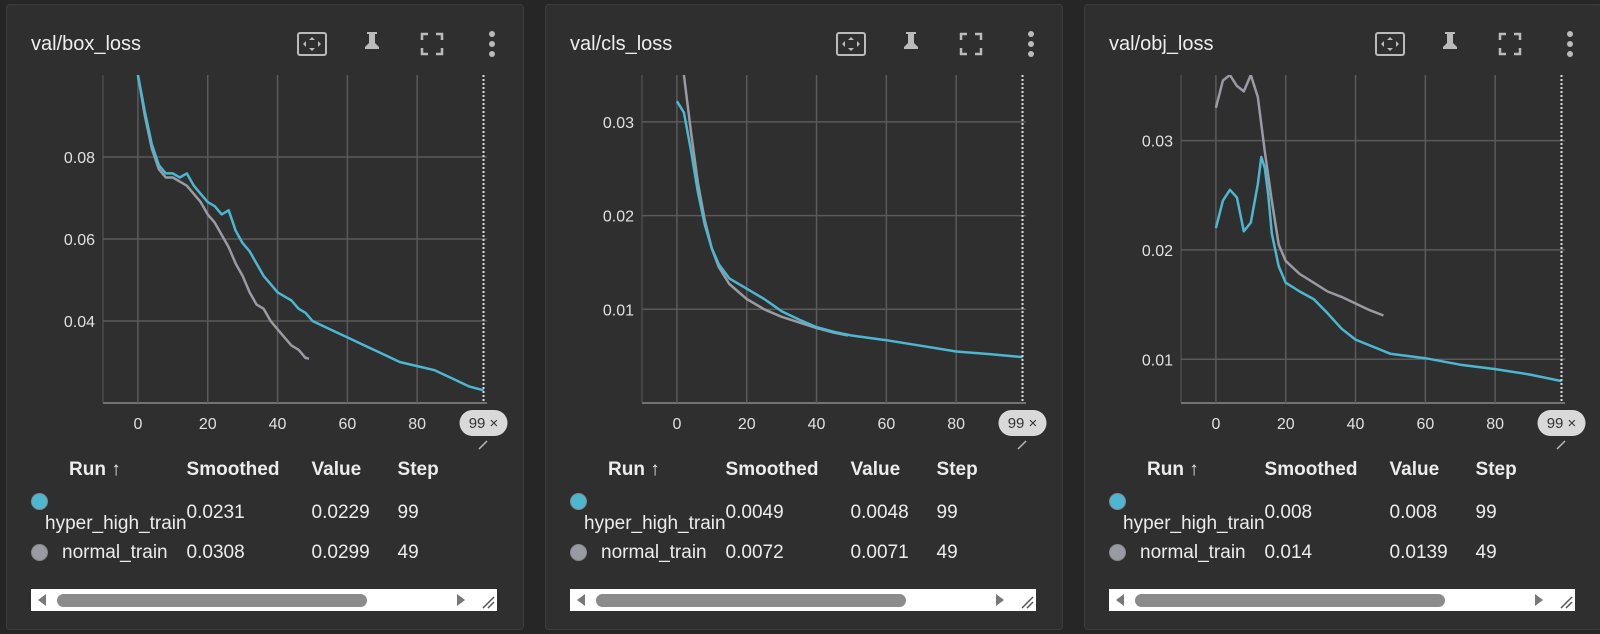 The width and height of the screenshot is (1600, 634). What do you see at coordinates (249, 513) in the screenshot?
I see `table-row: hyper_high_train 0.0231 0.0229 99` at bounding box center [249, 513].